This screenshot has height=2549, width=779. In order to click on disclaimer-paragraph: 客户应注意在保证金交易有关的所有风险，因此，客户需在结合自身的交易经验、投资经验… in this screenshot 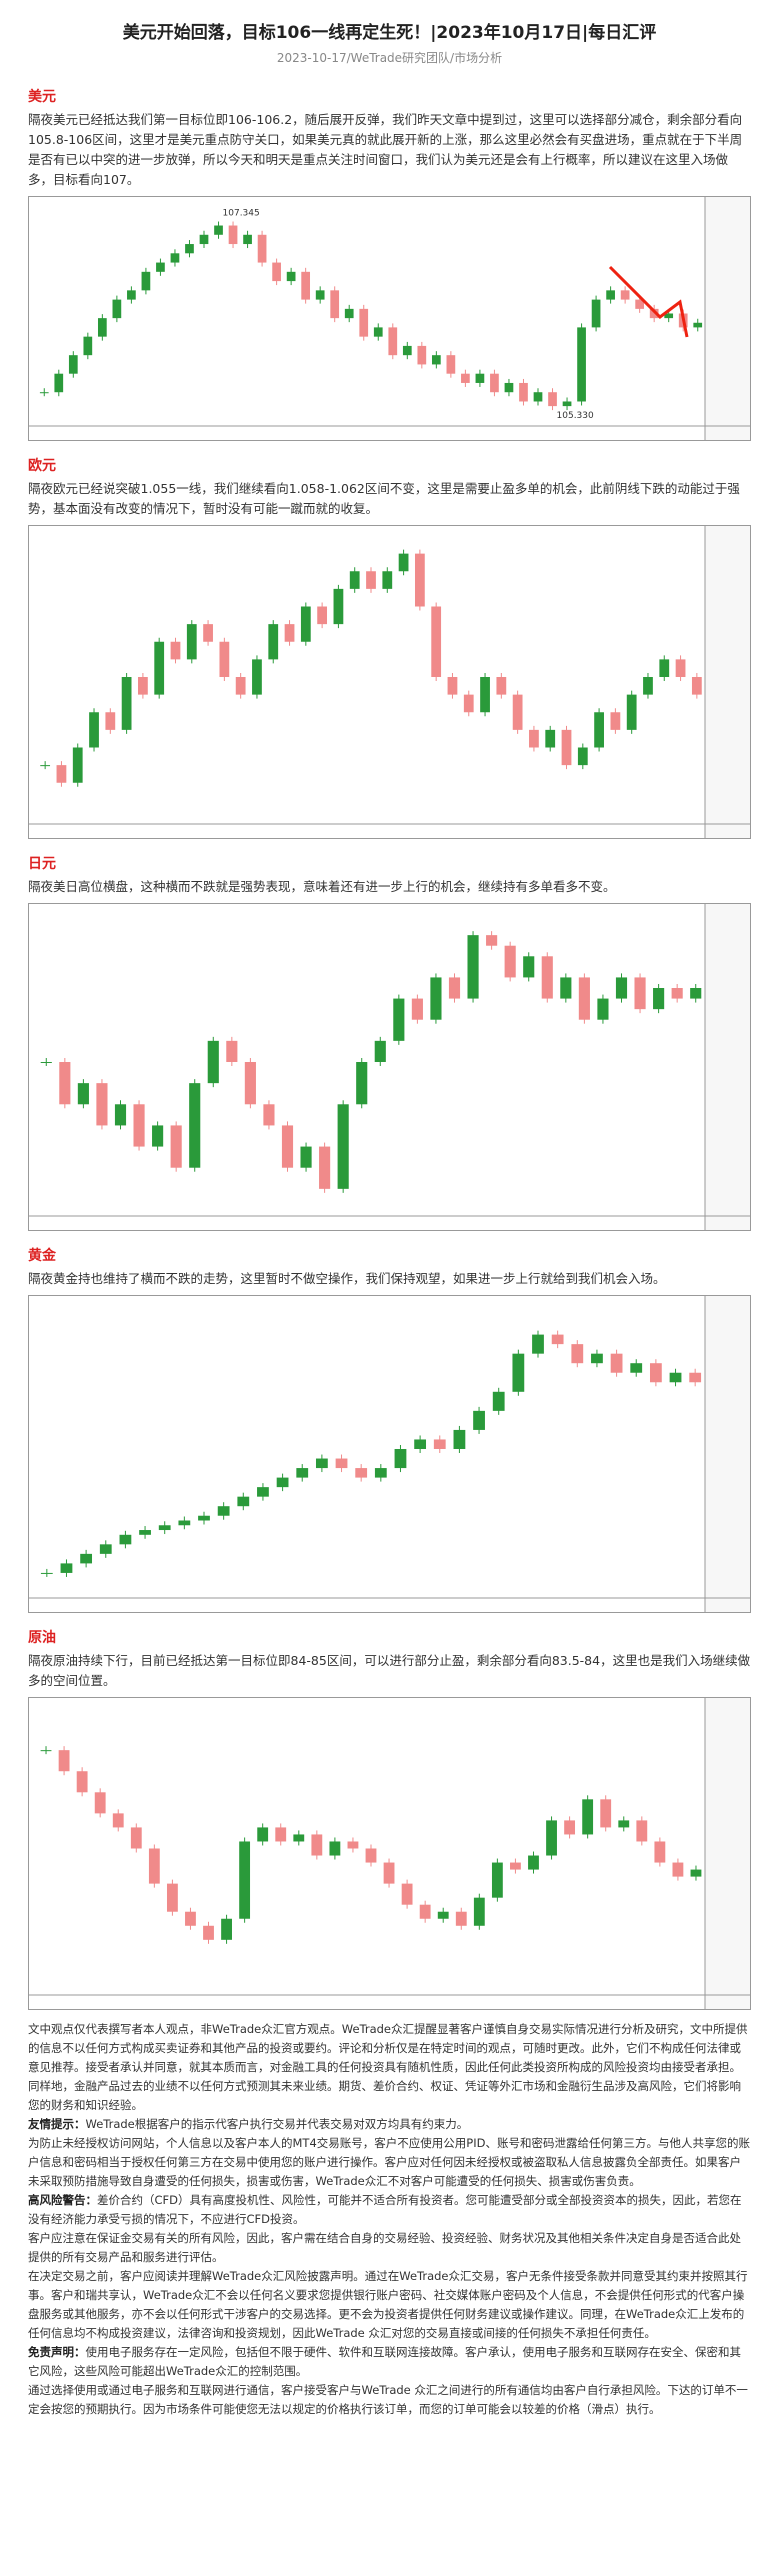, I will do `click(389, 2248)`.